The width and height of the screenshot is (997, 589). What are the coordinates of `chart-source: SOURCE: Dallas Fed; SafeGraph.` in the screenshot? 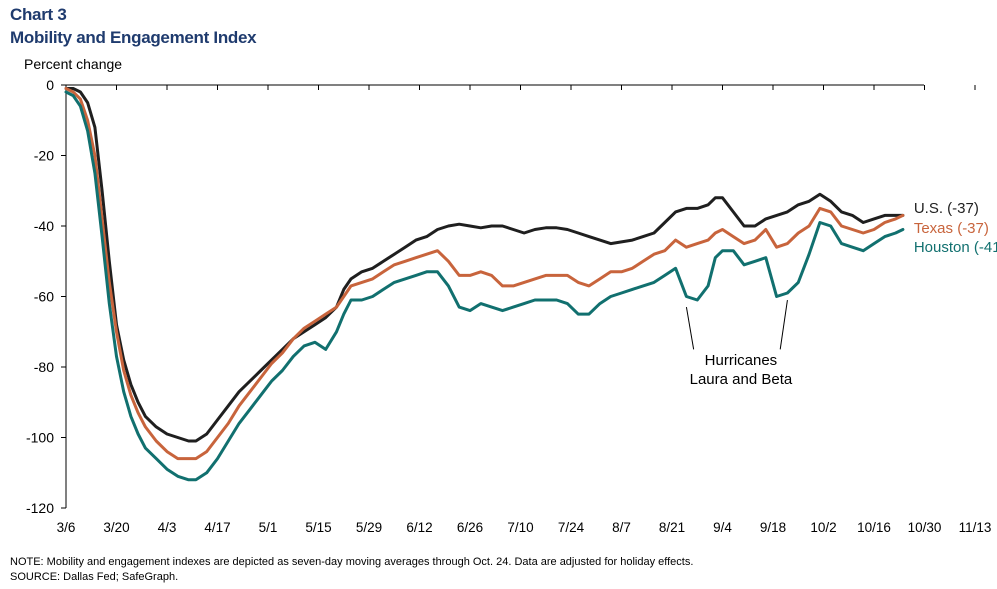 It's located at (94, 577).